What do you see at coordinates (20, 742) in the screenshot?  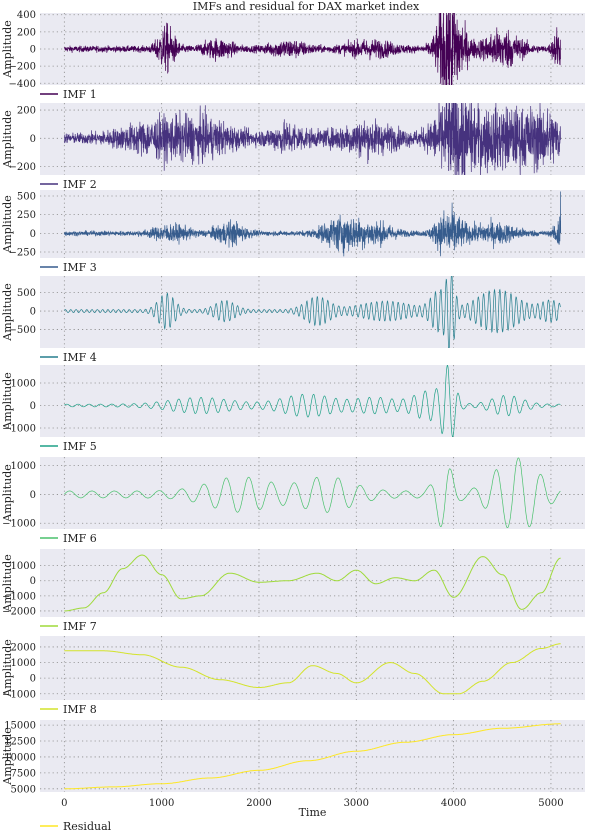 I see `y-tick-label: 12500` at bounding box center [20, 742].